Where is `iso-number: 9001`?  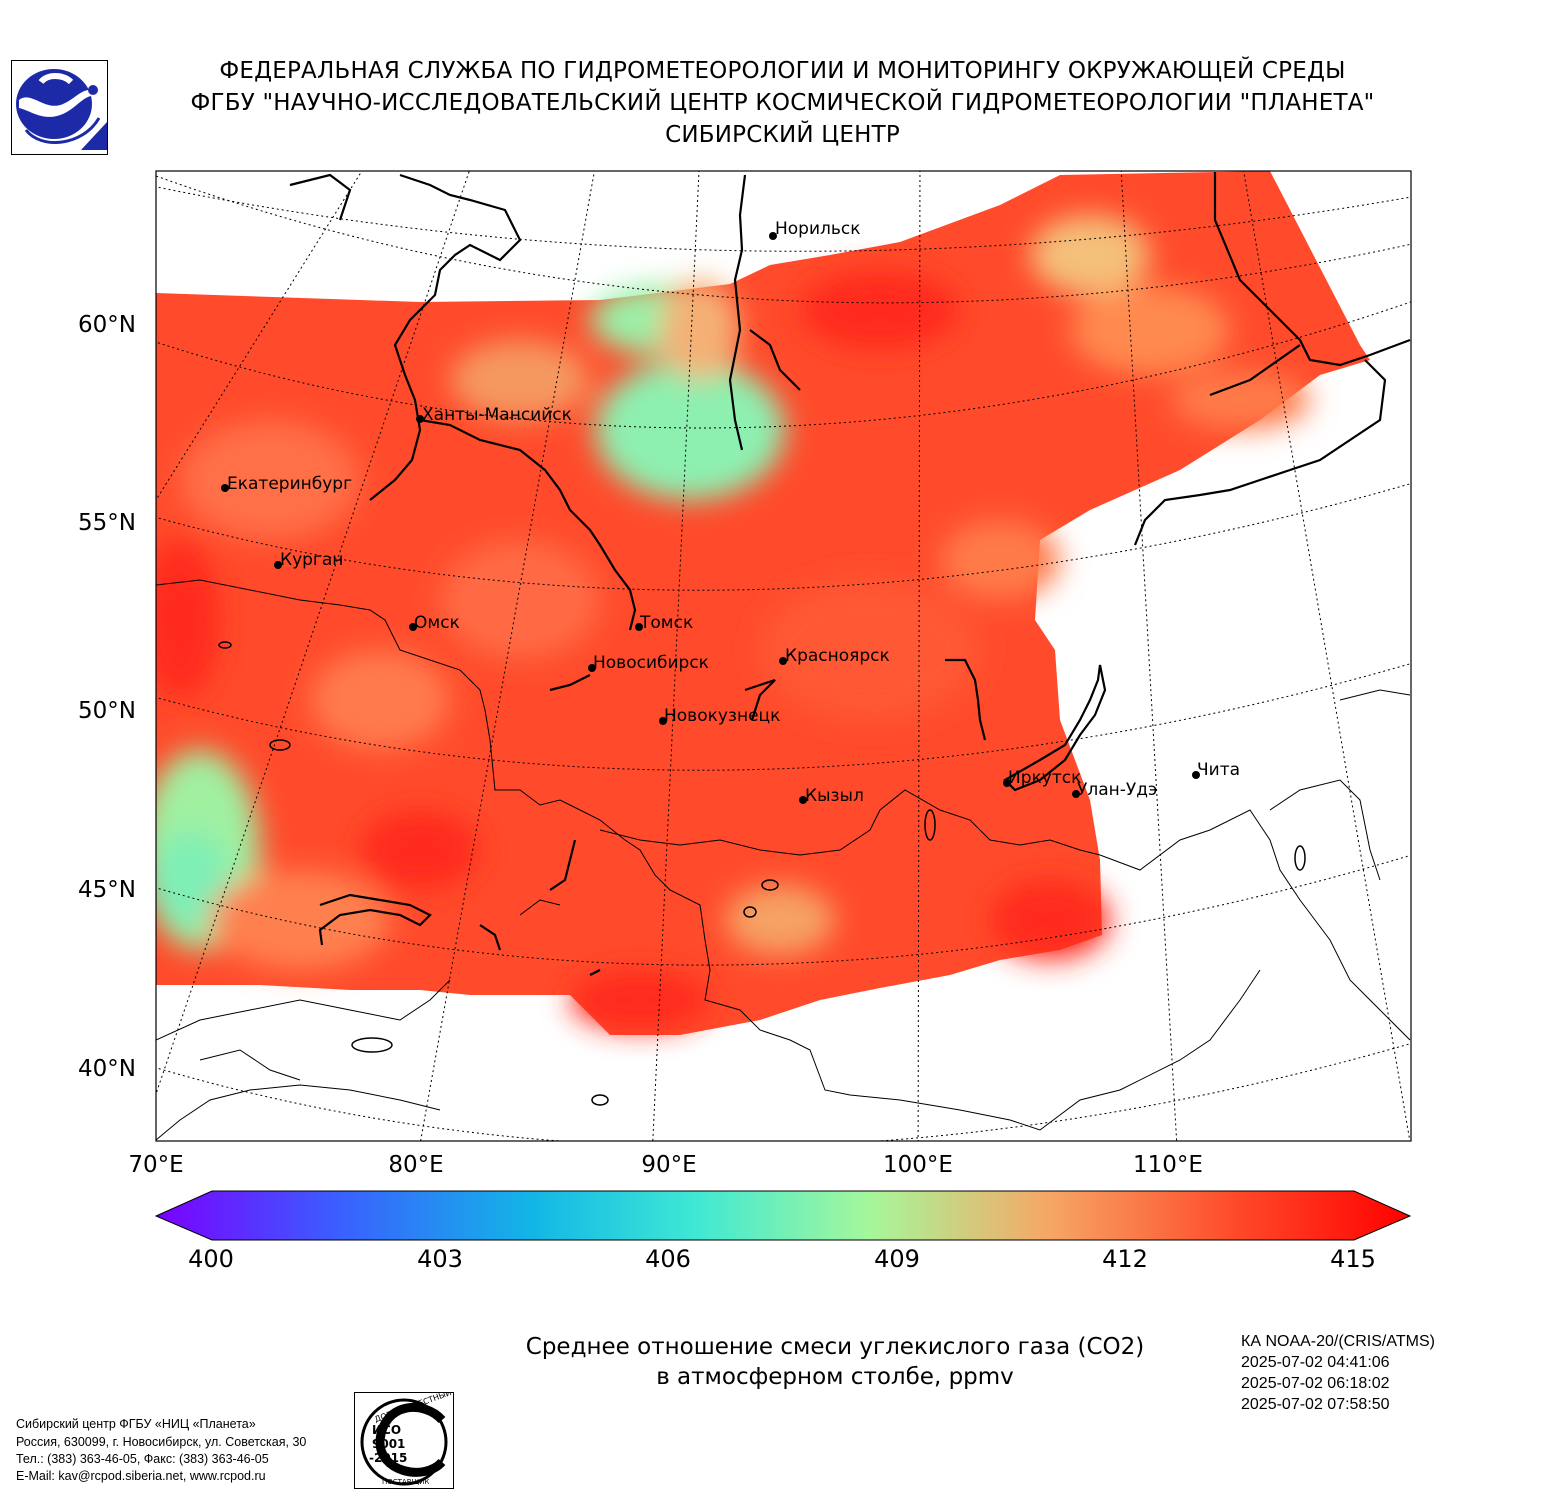 iso-number: 9001 is located at coordinates (388, 1444).